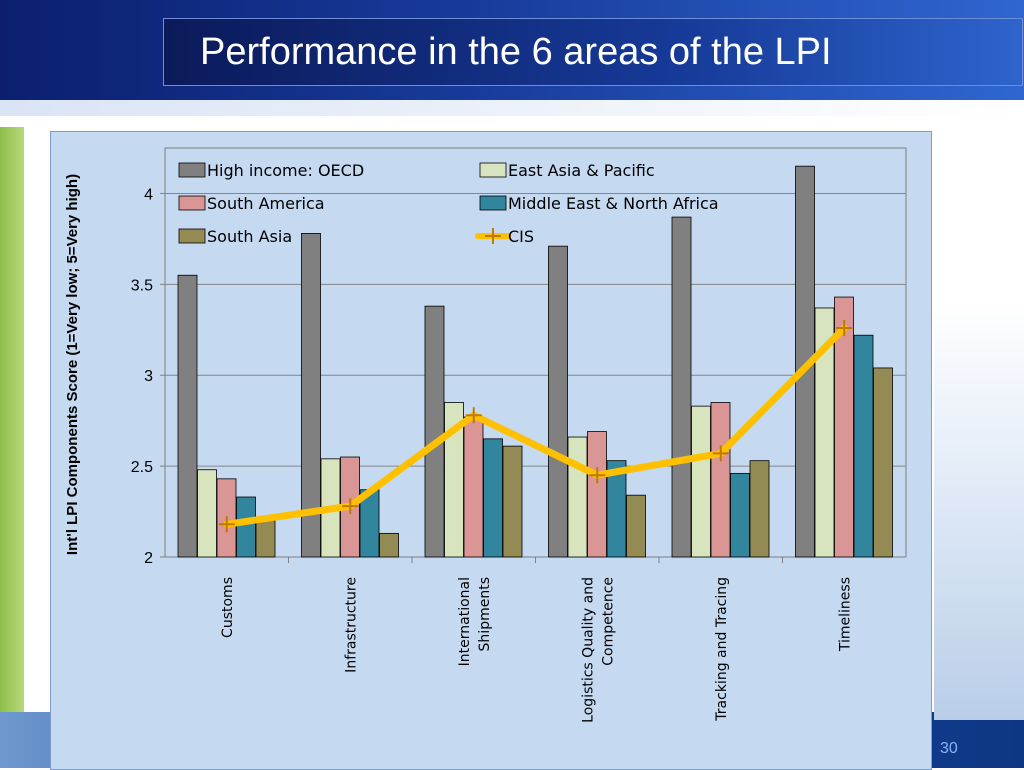 This screenshot has width=1024, height=770. Describe the element at coordinates (12, 447) in the screenshot. I see `left-accent-bar` at that location.